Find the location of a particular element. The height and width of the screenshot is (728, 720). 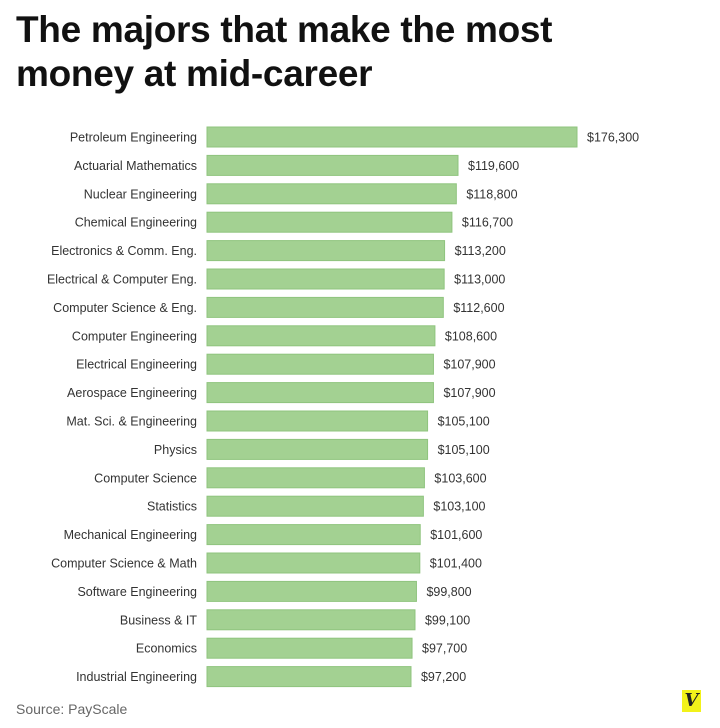

category-label: Nuclear Engineering is located at coordinates (140, 194).